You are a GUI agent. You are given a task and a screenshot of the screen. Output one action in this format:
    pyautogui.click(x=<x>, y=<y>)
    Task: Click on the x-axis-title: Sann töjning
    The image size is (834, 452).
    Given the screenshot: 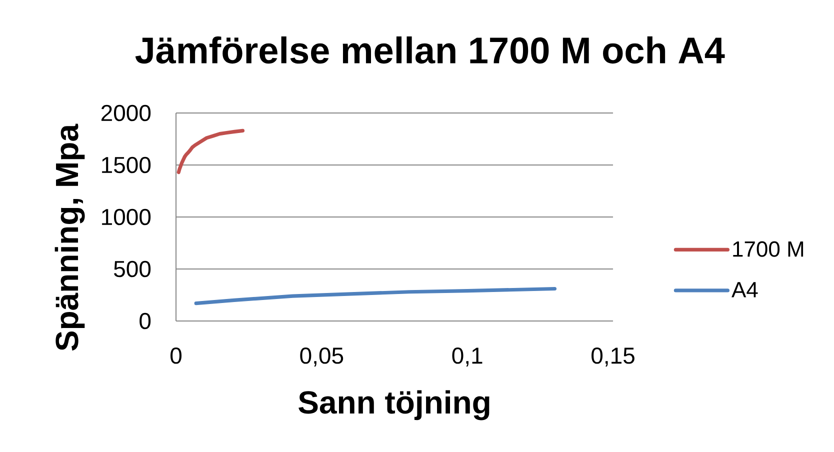 What is the action you would take?
    pyautogui.click(x=394, y=405)
    